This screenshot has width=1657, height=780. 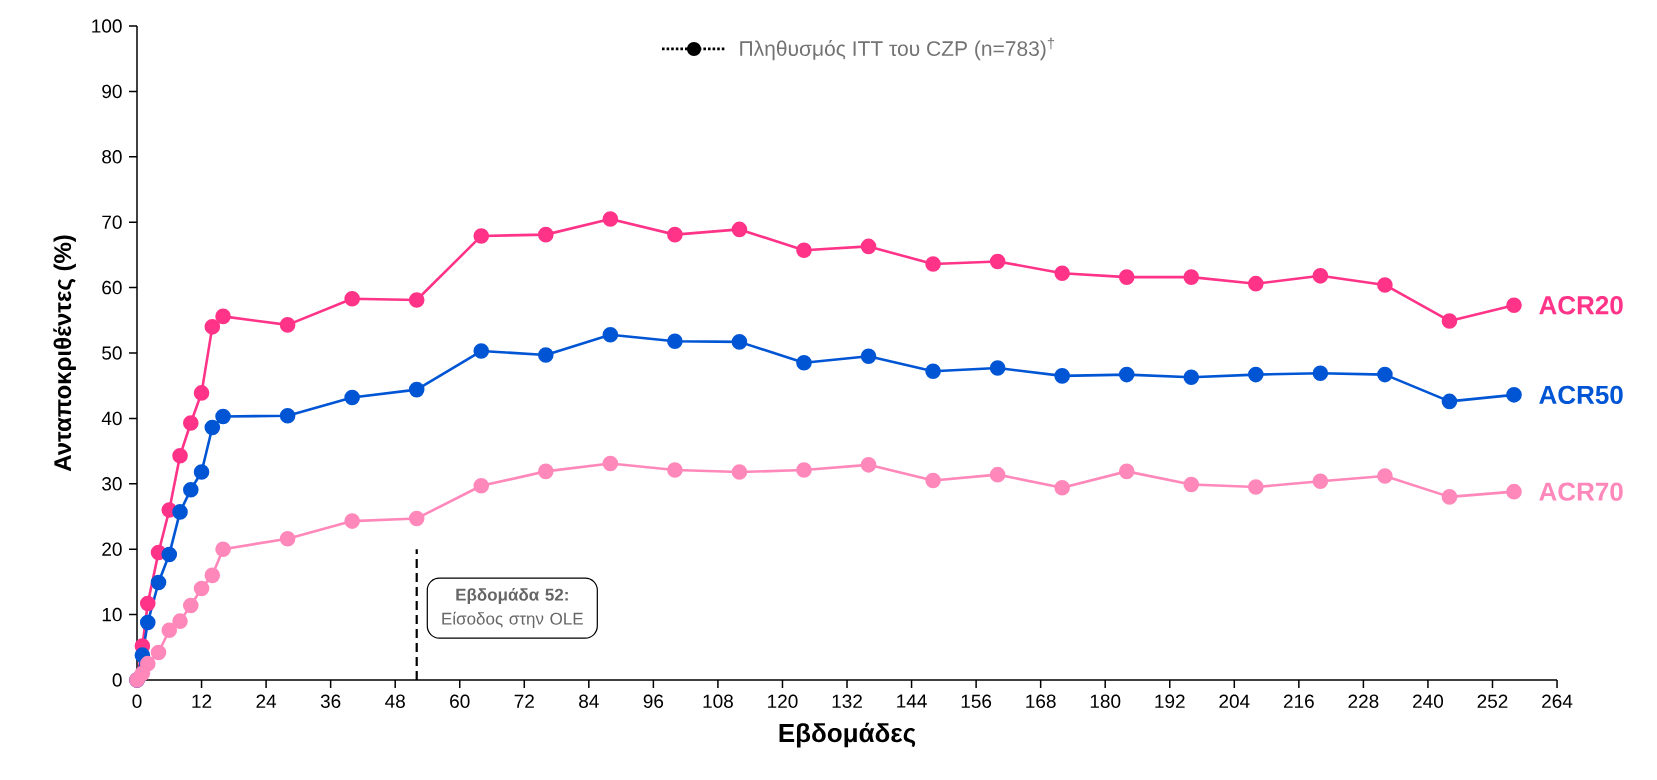 What do you see at coordinates (912, 701) in the screenshot?
I see `x-tick-label: 144` at bounding box center [912, 701].